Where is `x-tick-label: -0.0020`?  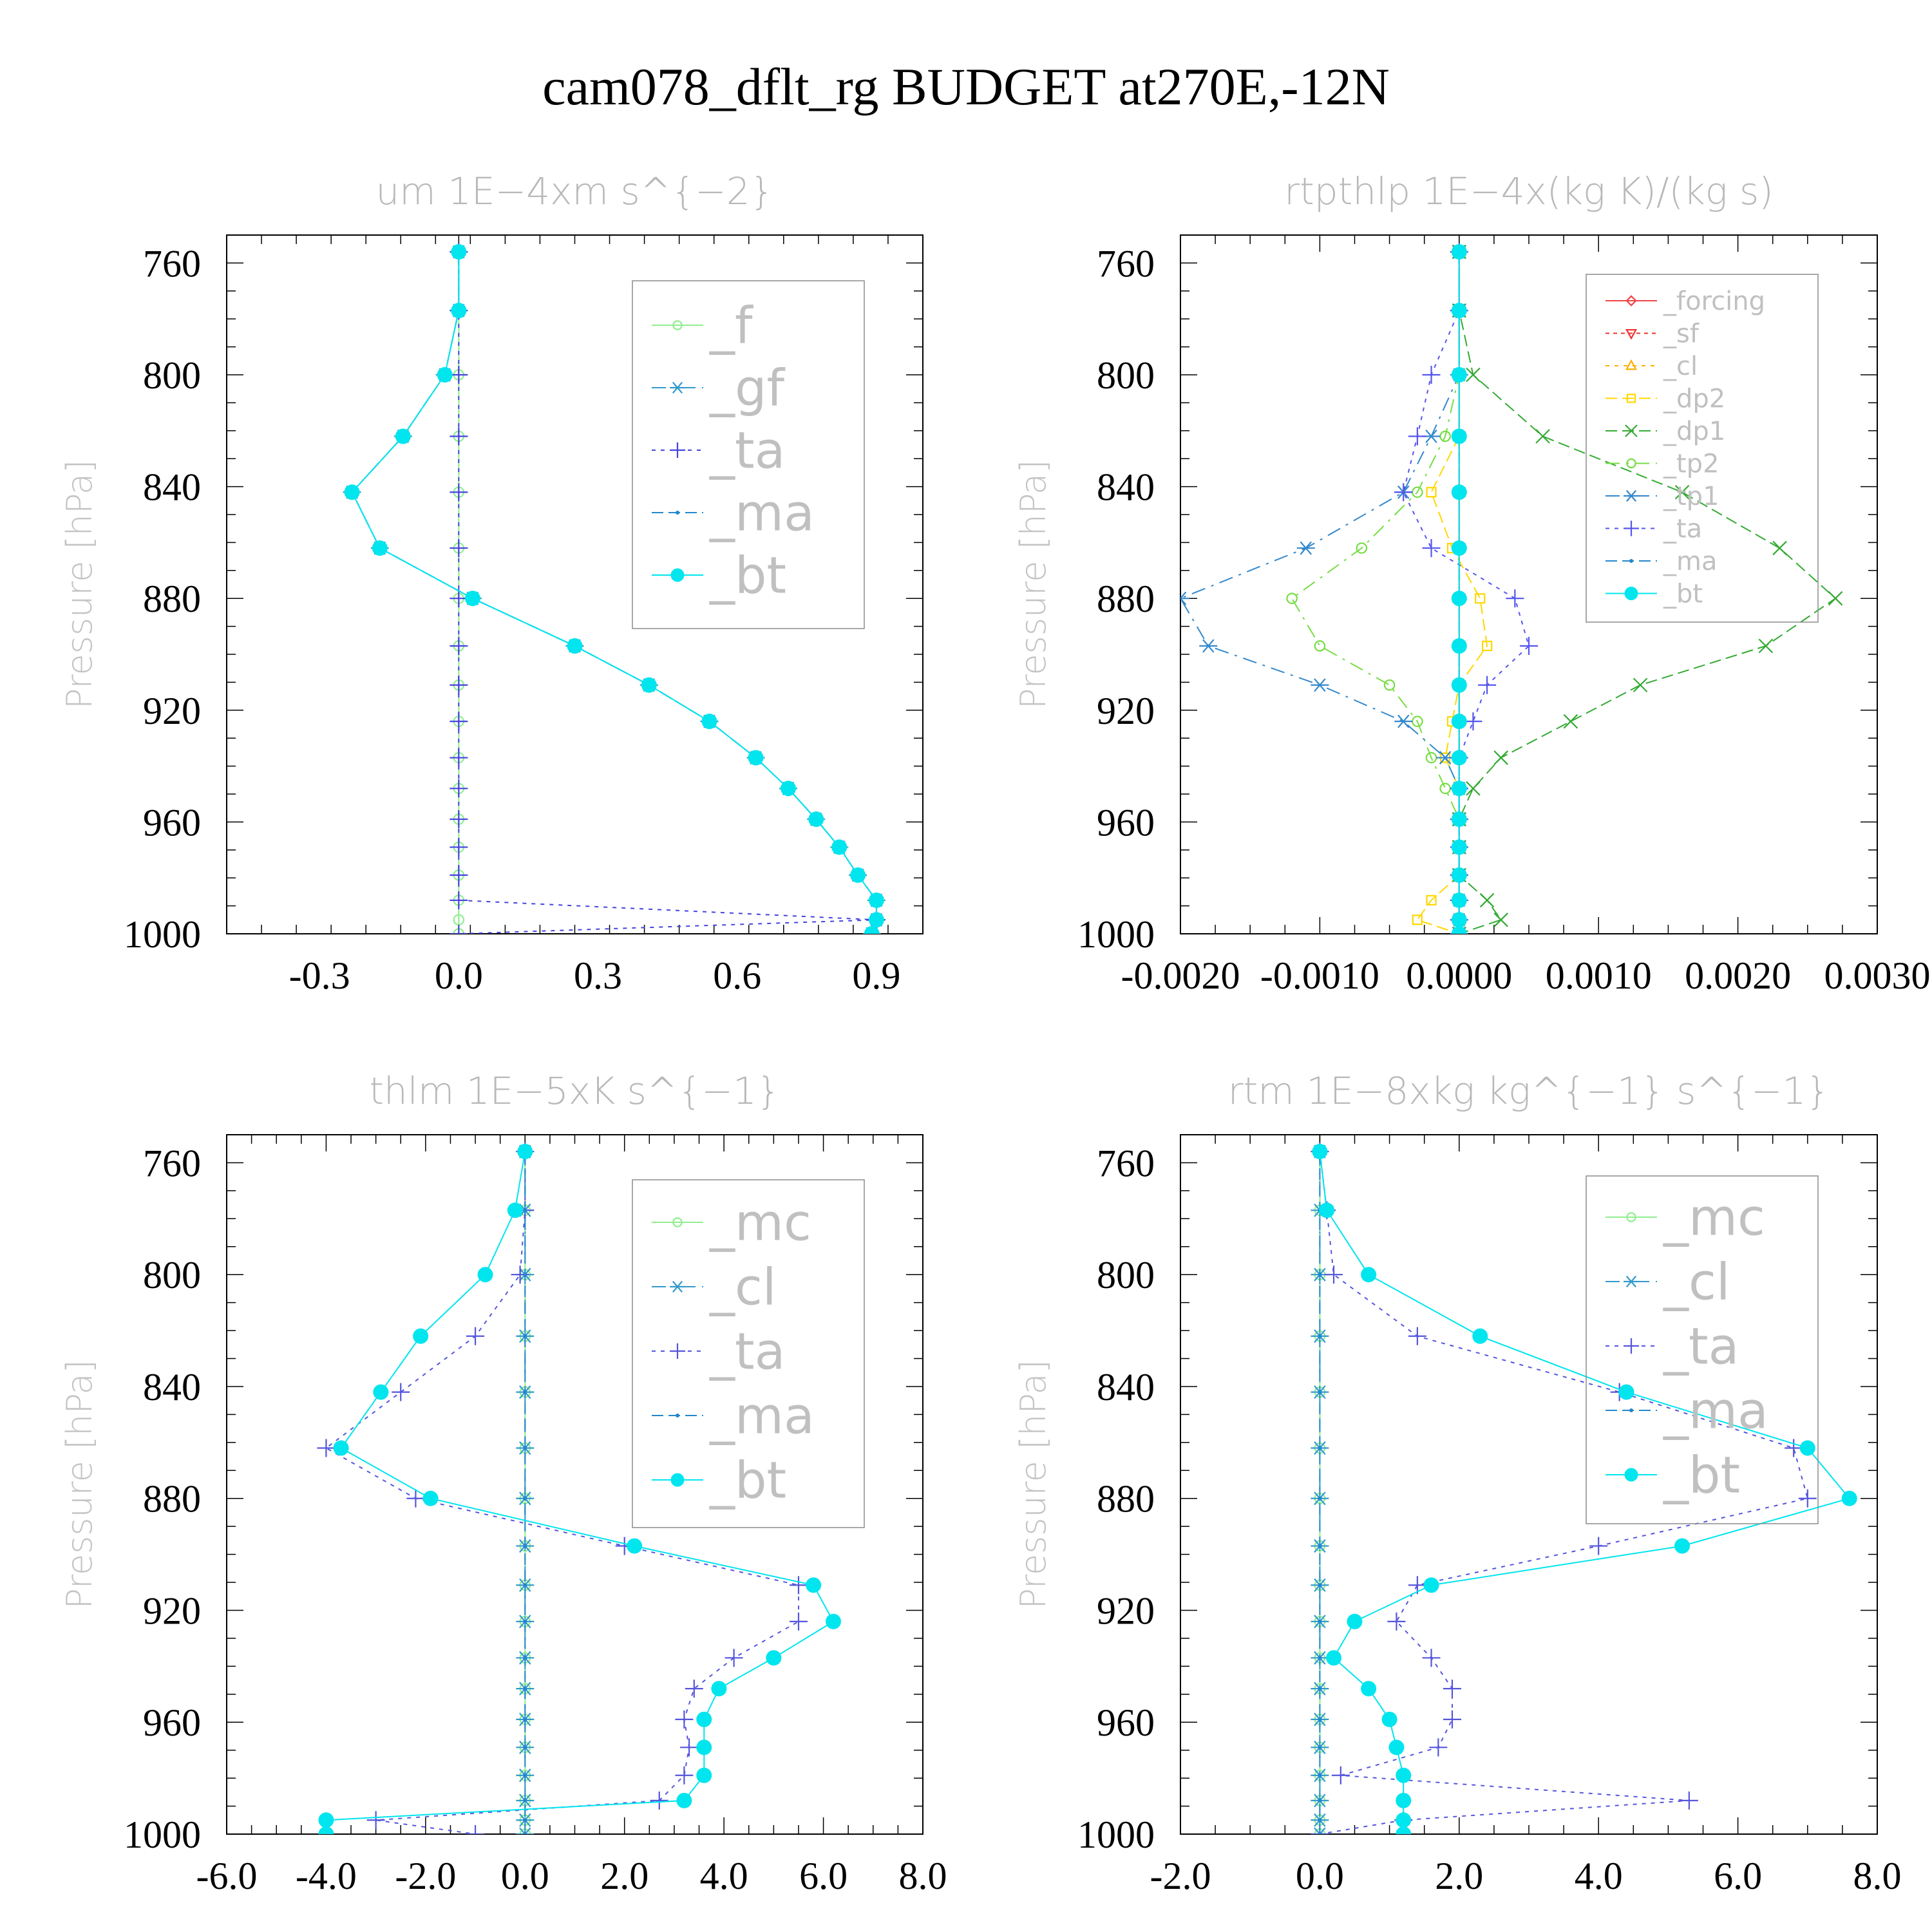
x-tick-label: -0.0020 is located at coordinates (1180, 975).